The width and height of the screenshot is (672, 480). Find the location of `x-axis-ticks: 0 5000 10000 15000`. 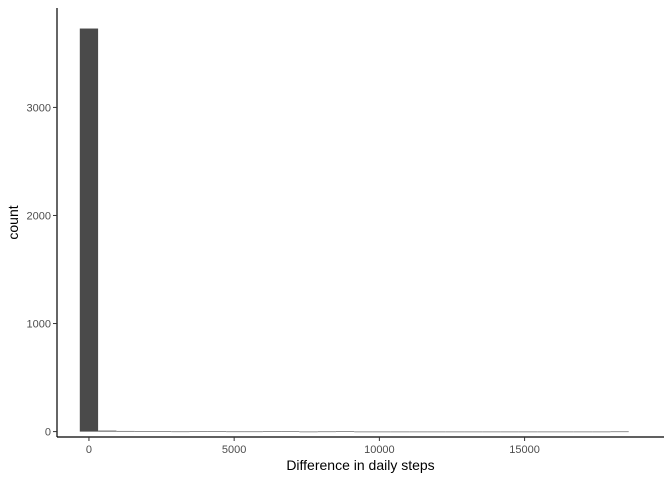

x-axis-ticks: 0 5000 10000 15000 is located at coordinates (313, 446).